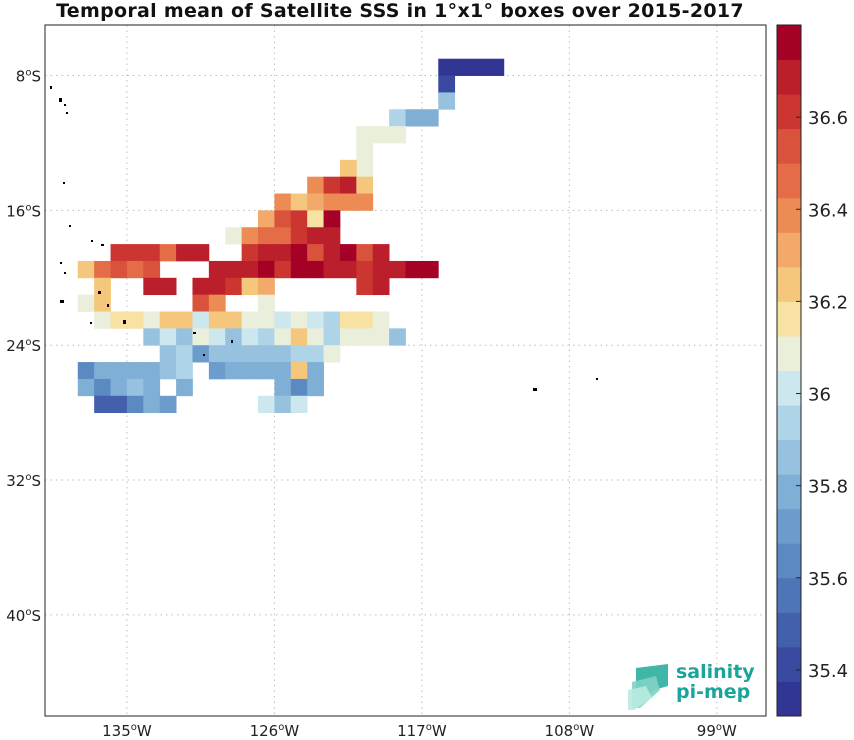 The width and height of the screenshot is (854, 740). Describe the element at coordinates (828, 579) in the screenshot. I see `colorbar-tick-label: 35.6` at that location.